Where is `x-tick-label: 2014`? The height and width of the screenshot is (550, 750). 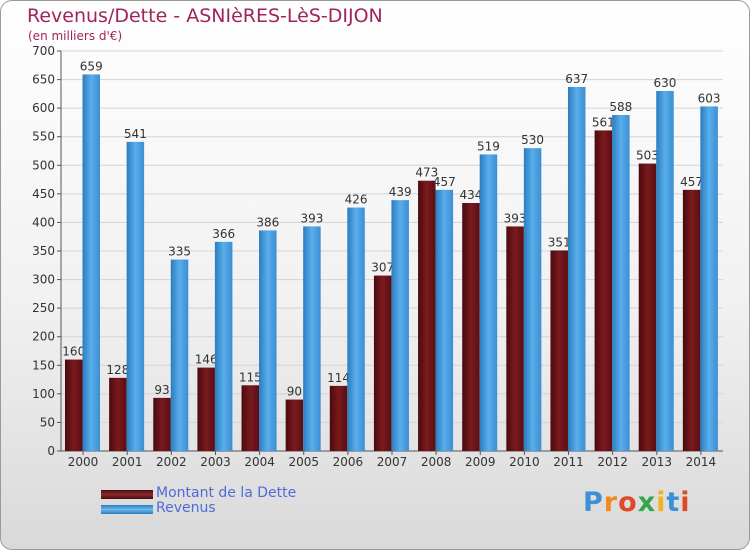 x-tick-label: 2014 is located at coordinates (701, 462).